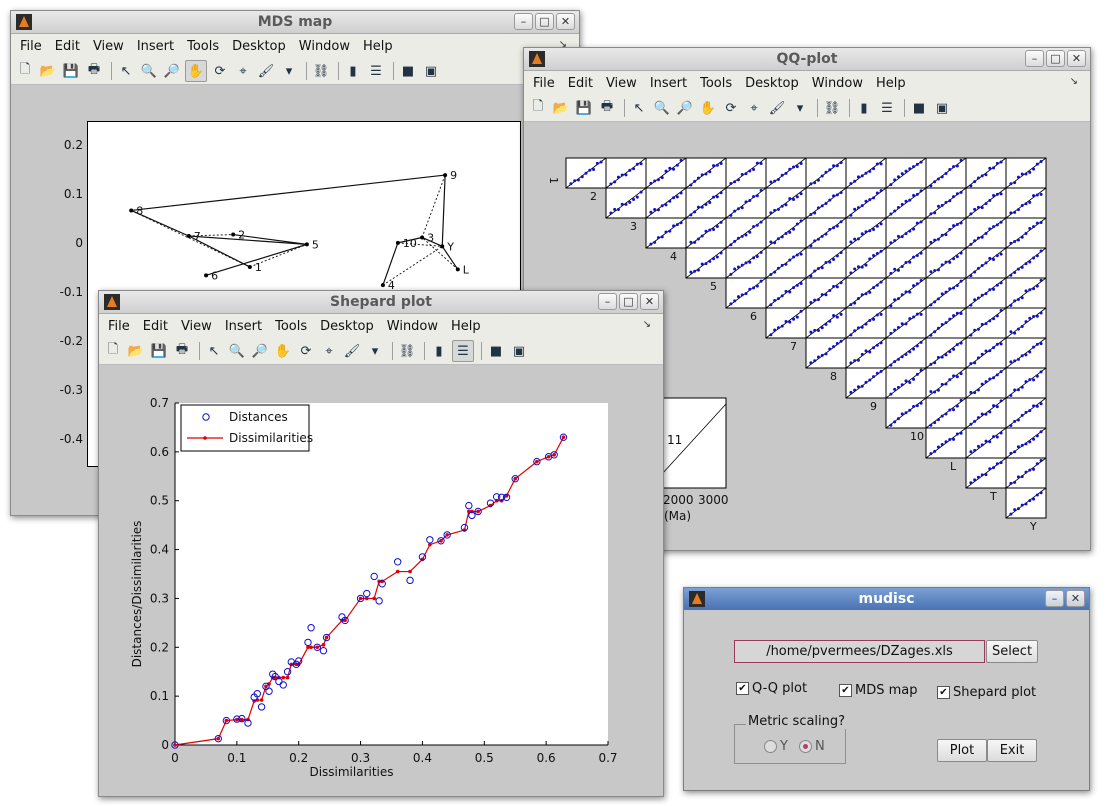  I want to click on mds-titlebar: MDS map – □ ✕, so click(295, 22).